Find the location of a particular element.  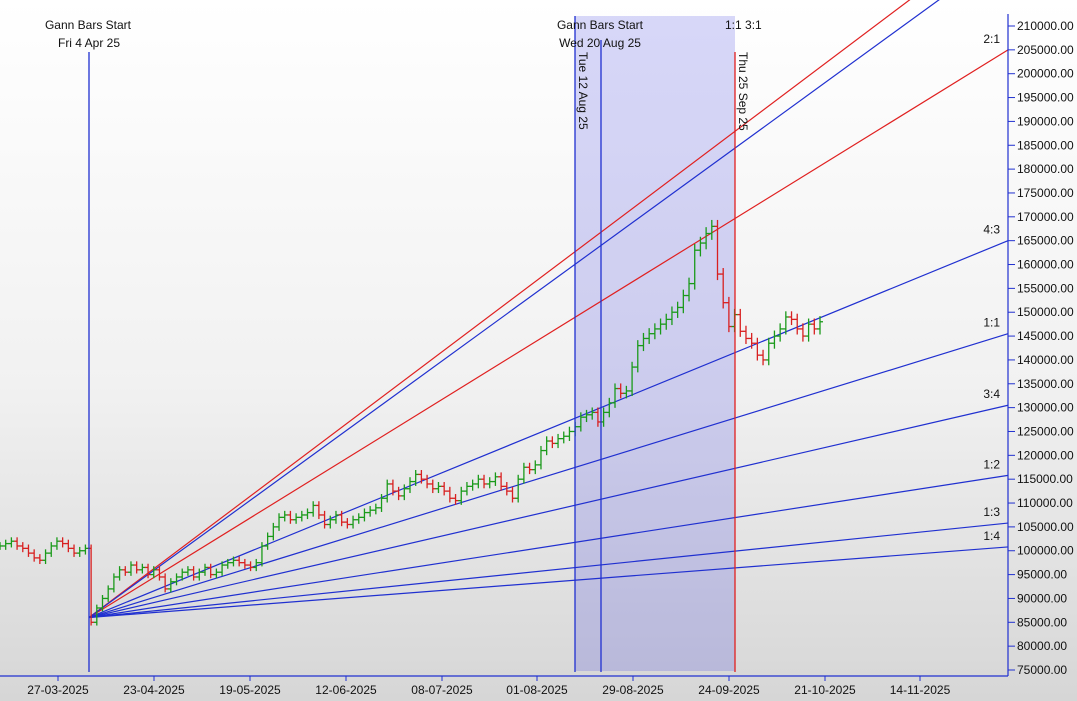

price-tick-label: 160000.00 is located at coordinates (1045, 265).